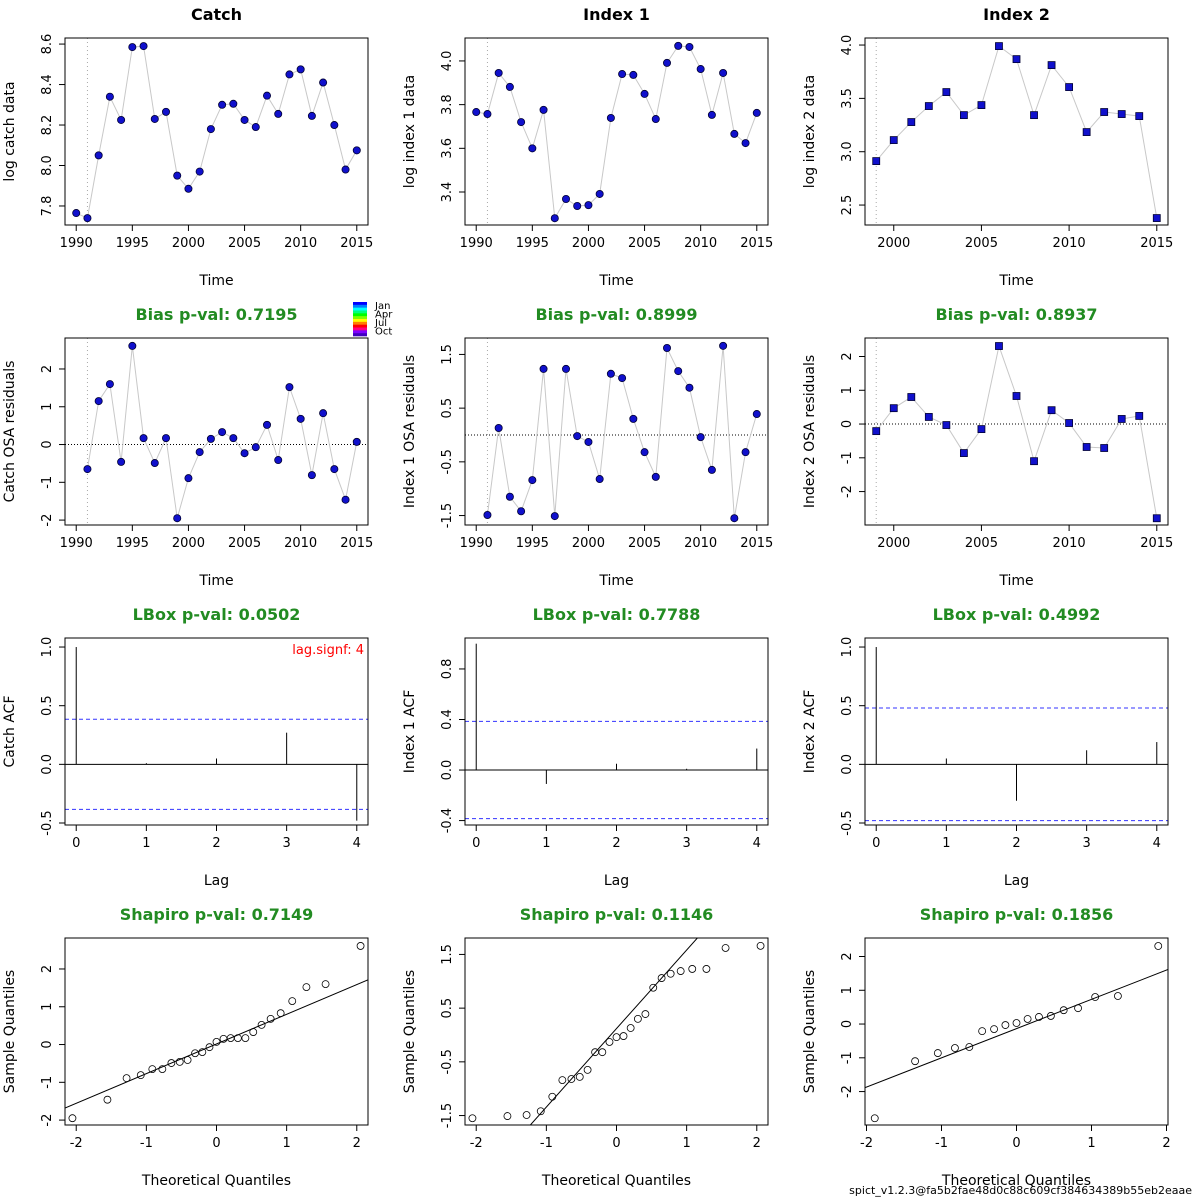  Describe the element at coordinates (410, 131) in the screenshot. I see `y-axis-title: log index 1 data` at that location.